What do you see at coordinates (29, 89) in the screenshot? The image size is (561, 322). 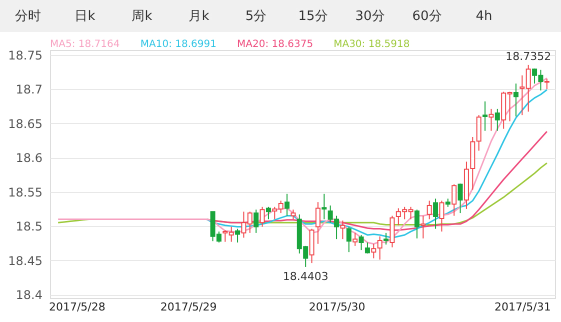 I see `y-tick-label: 18.7` at bounding box center [29, 89].